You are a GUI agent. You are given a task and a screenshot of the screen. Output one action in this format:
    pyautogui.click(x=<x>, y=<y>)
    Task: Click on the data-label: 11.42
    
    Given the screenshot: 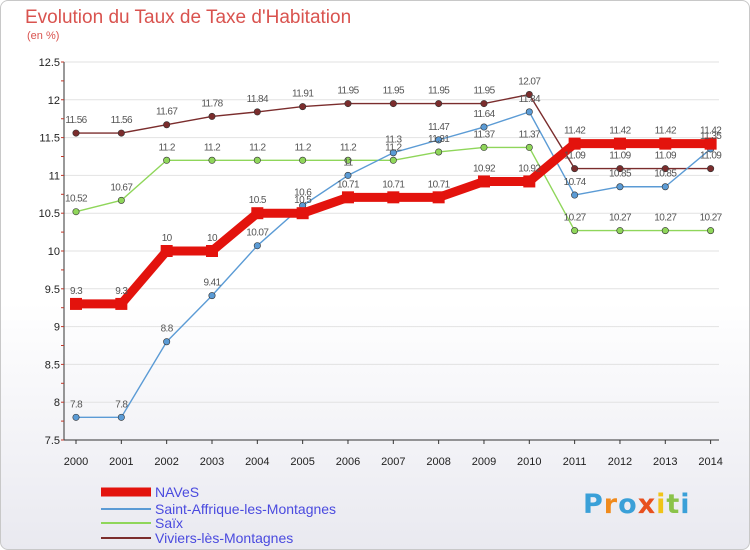 What is the action you would take?
    pyautogui.click(x=620, y=131)
    